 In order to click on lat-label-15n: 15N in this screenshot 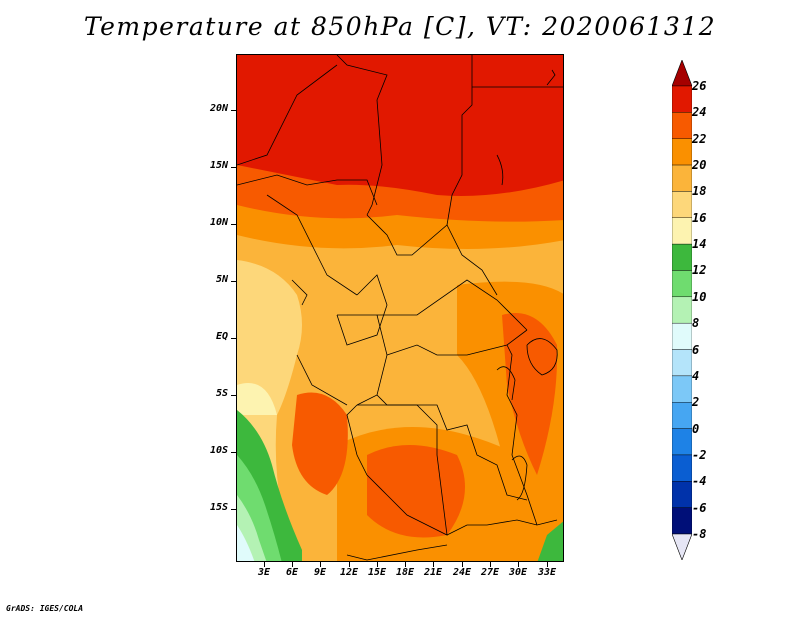, I will do `click(218, 165)`.